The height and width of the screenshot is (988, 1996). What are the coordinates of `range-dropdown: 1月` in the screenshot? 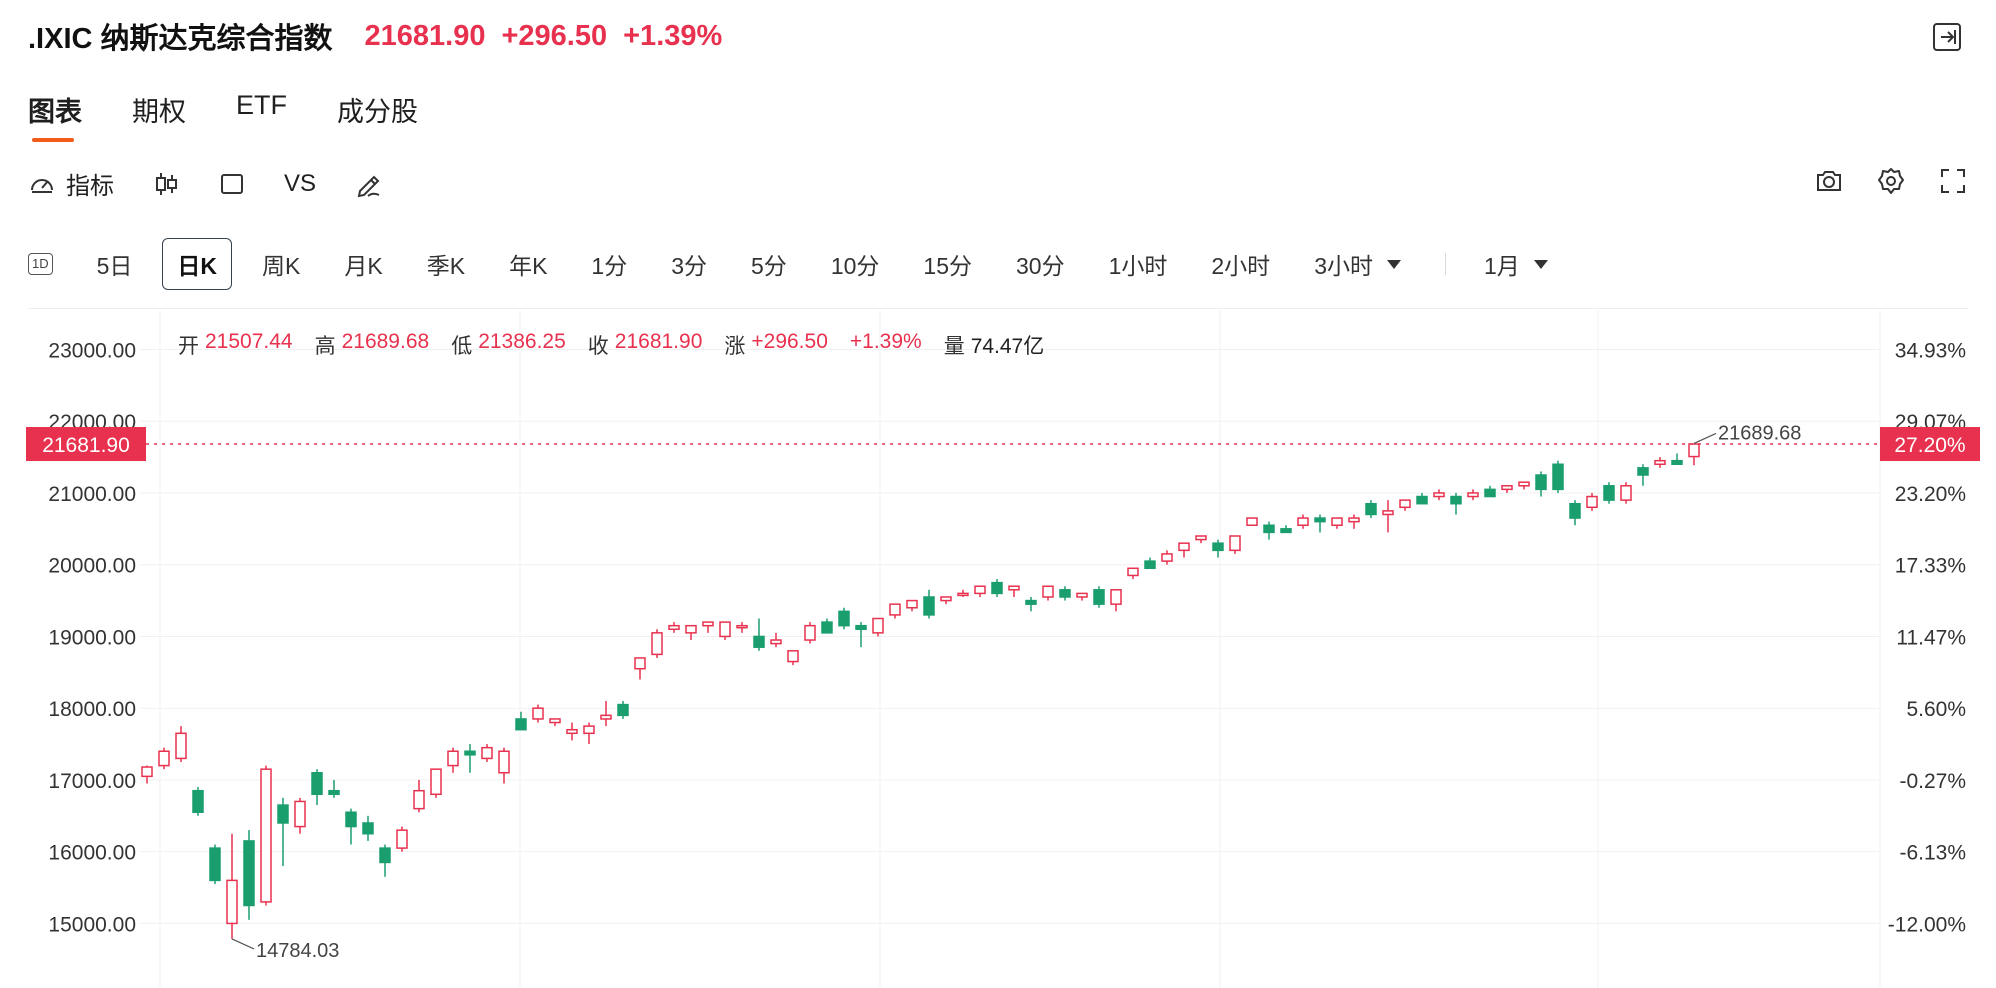 It's located at (1516, 264).